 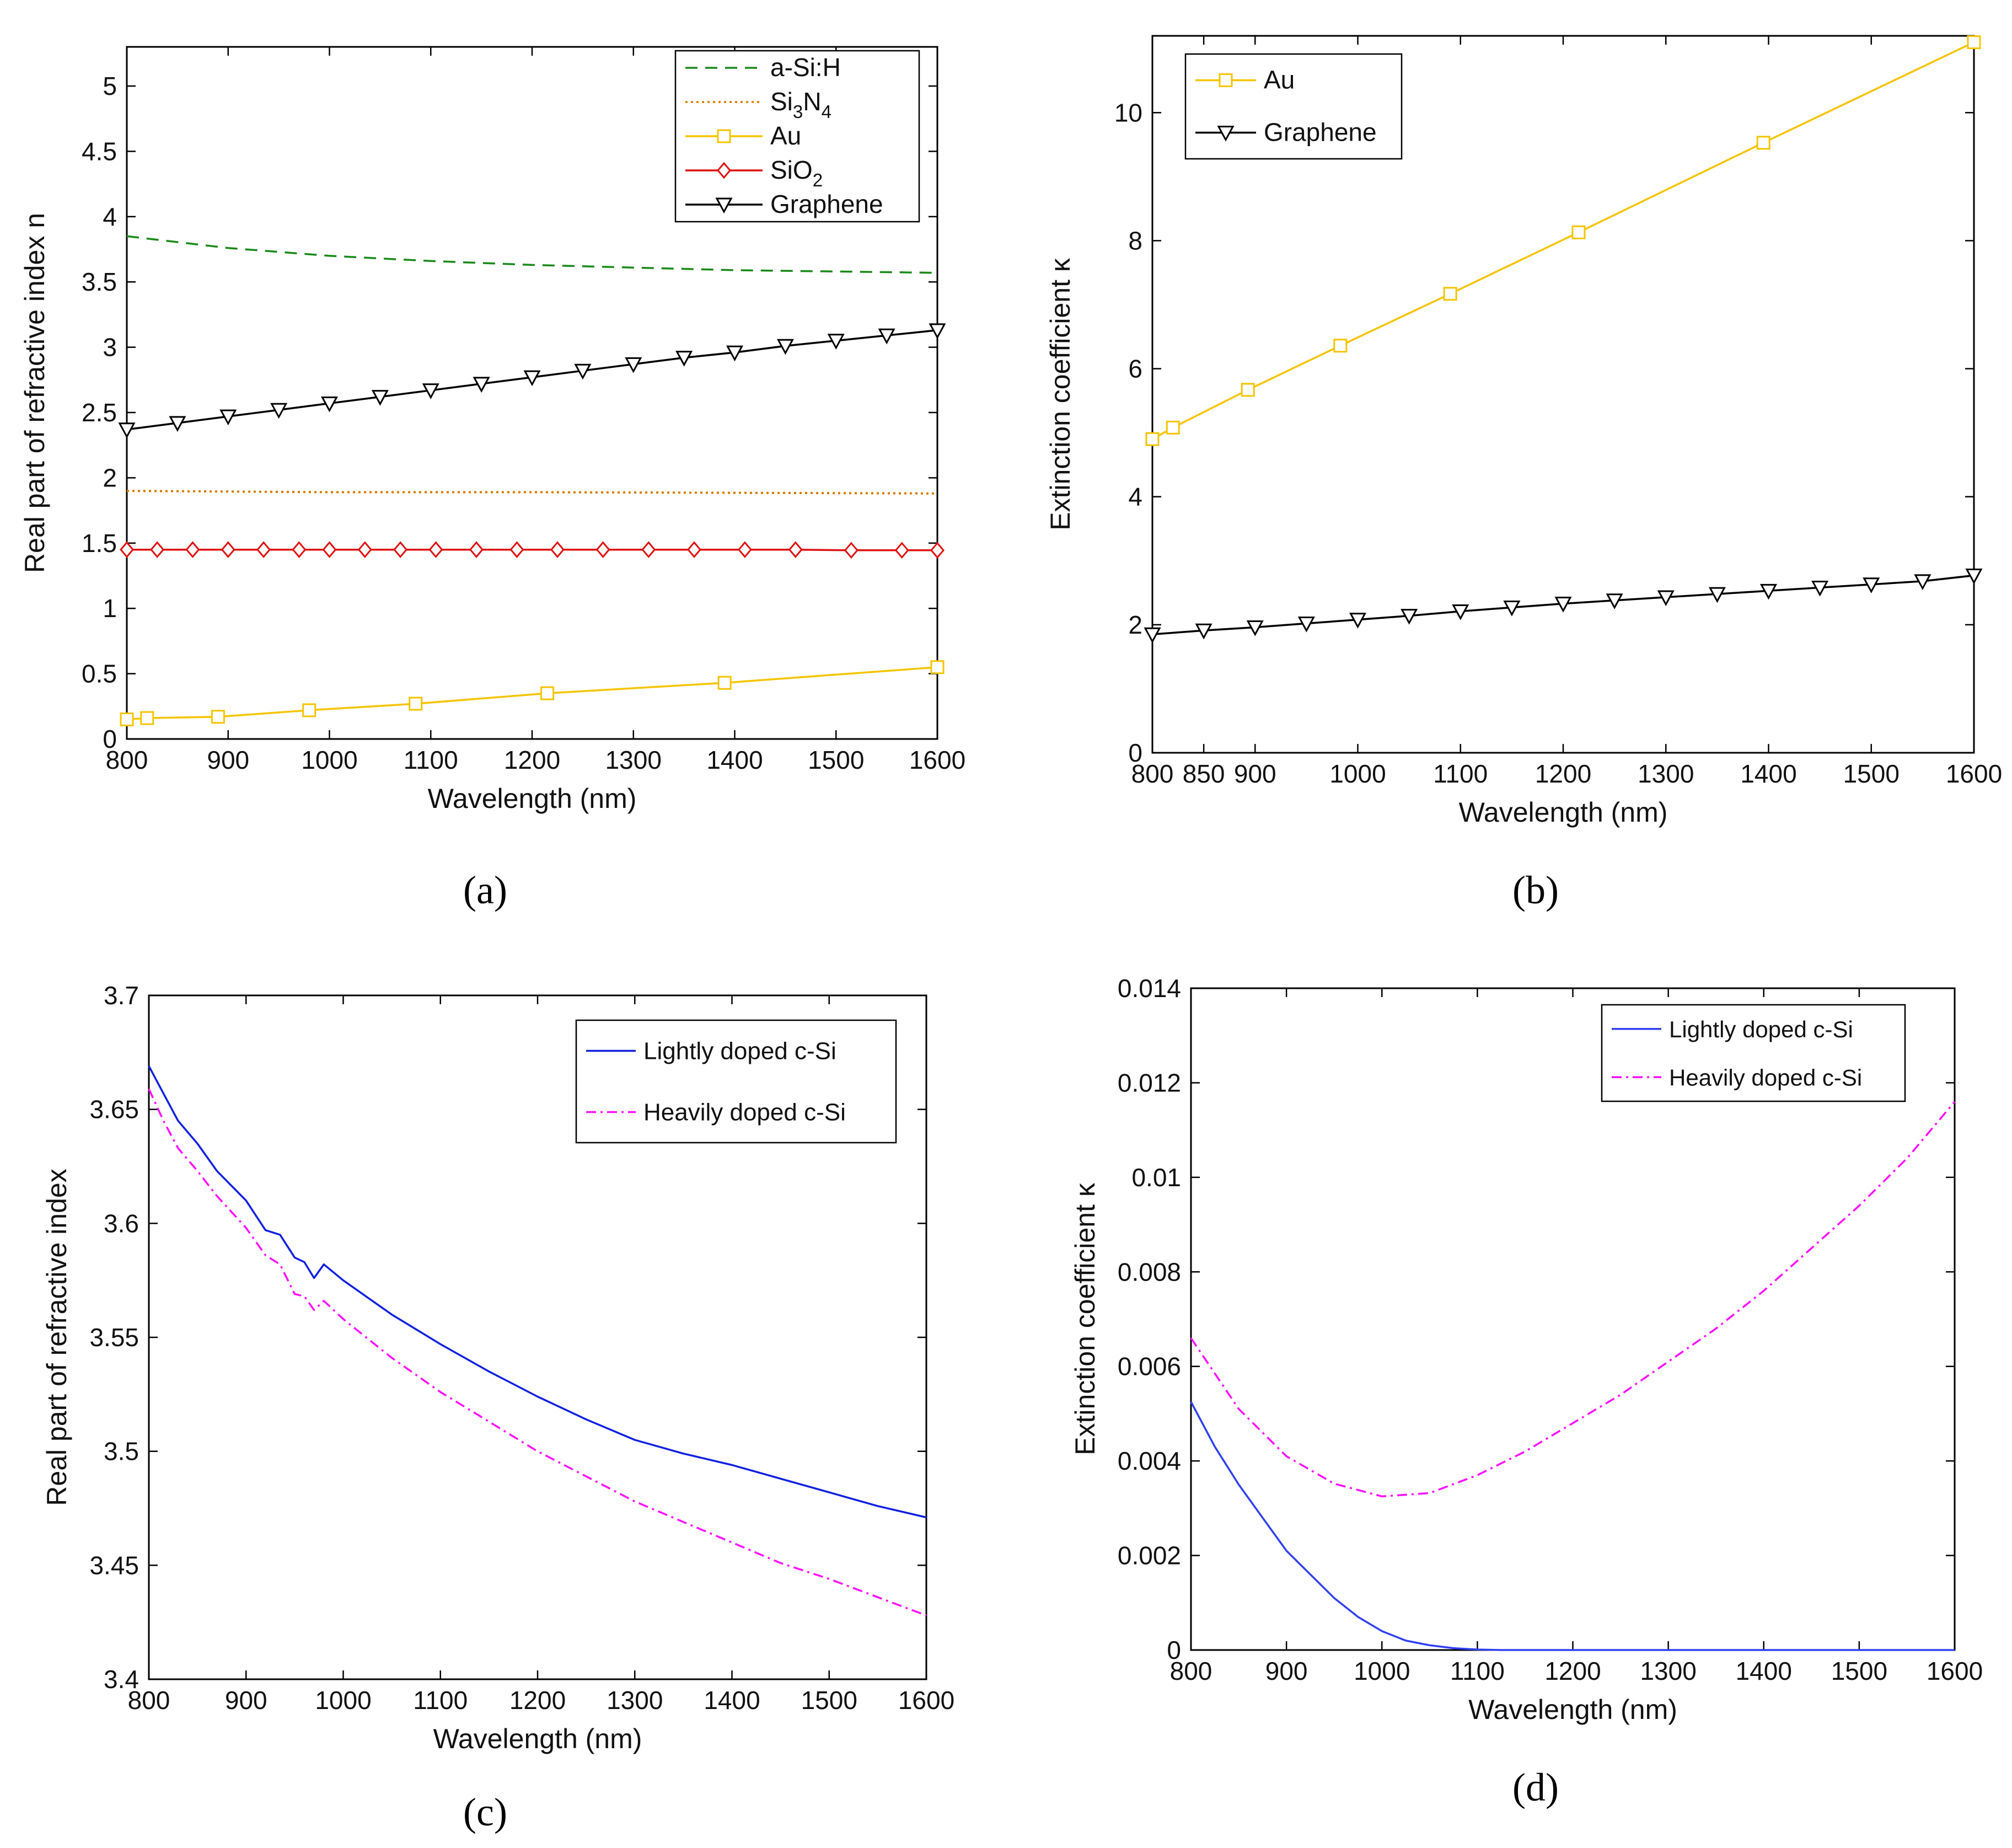 I want to click on y-tick-label: 4.5, so click(x=99, y=151).